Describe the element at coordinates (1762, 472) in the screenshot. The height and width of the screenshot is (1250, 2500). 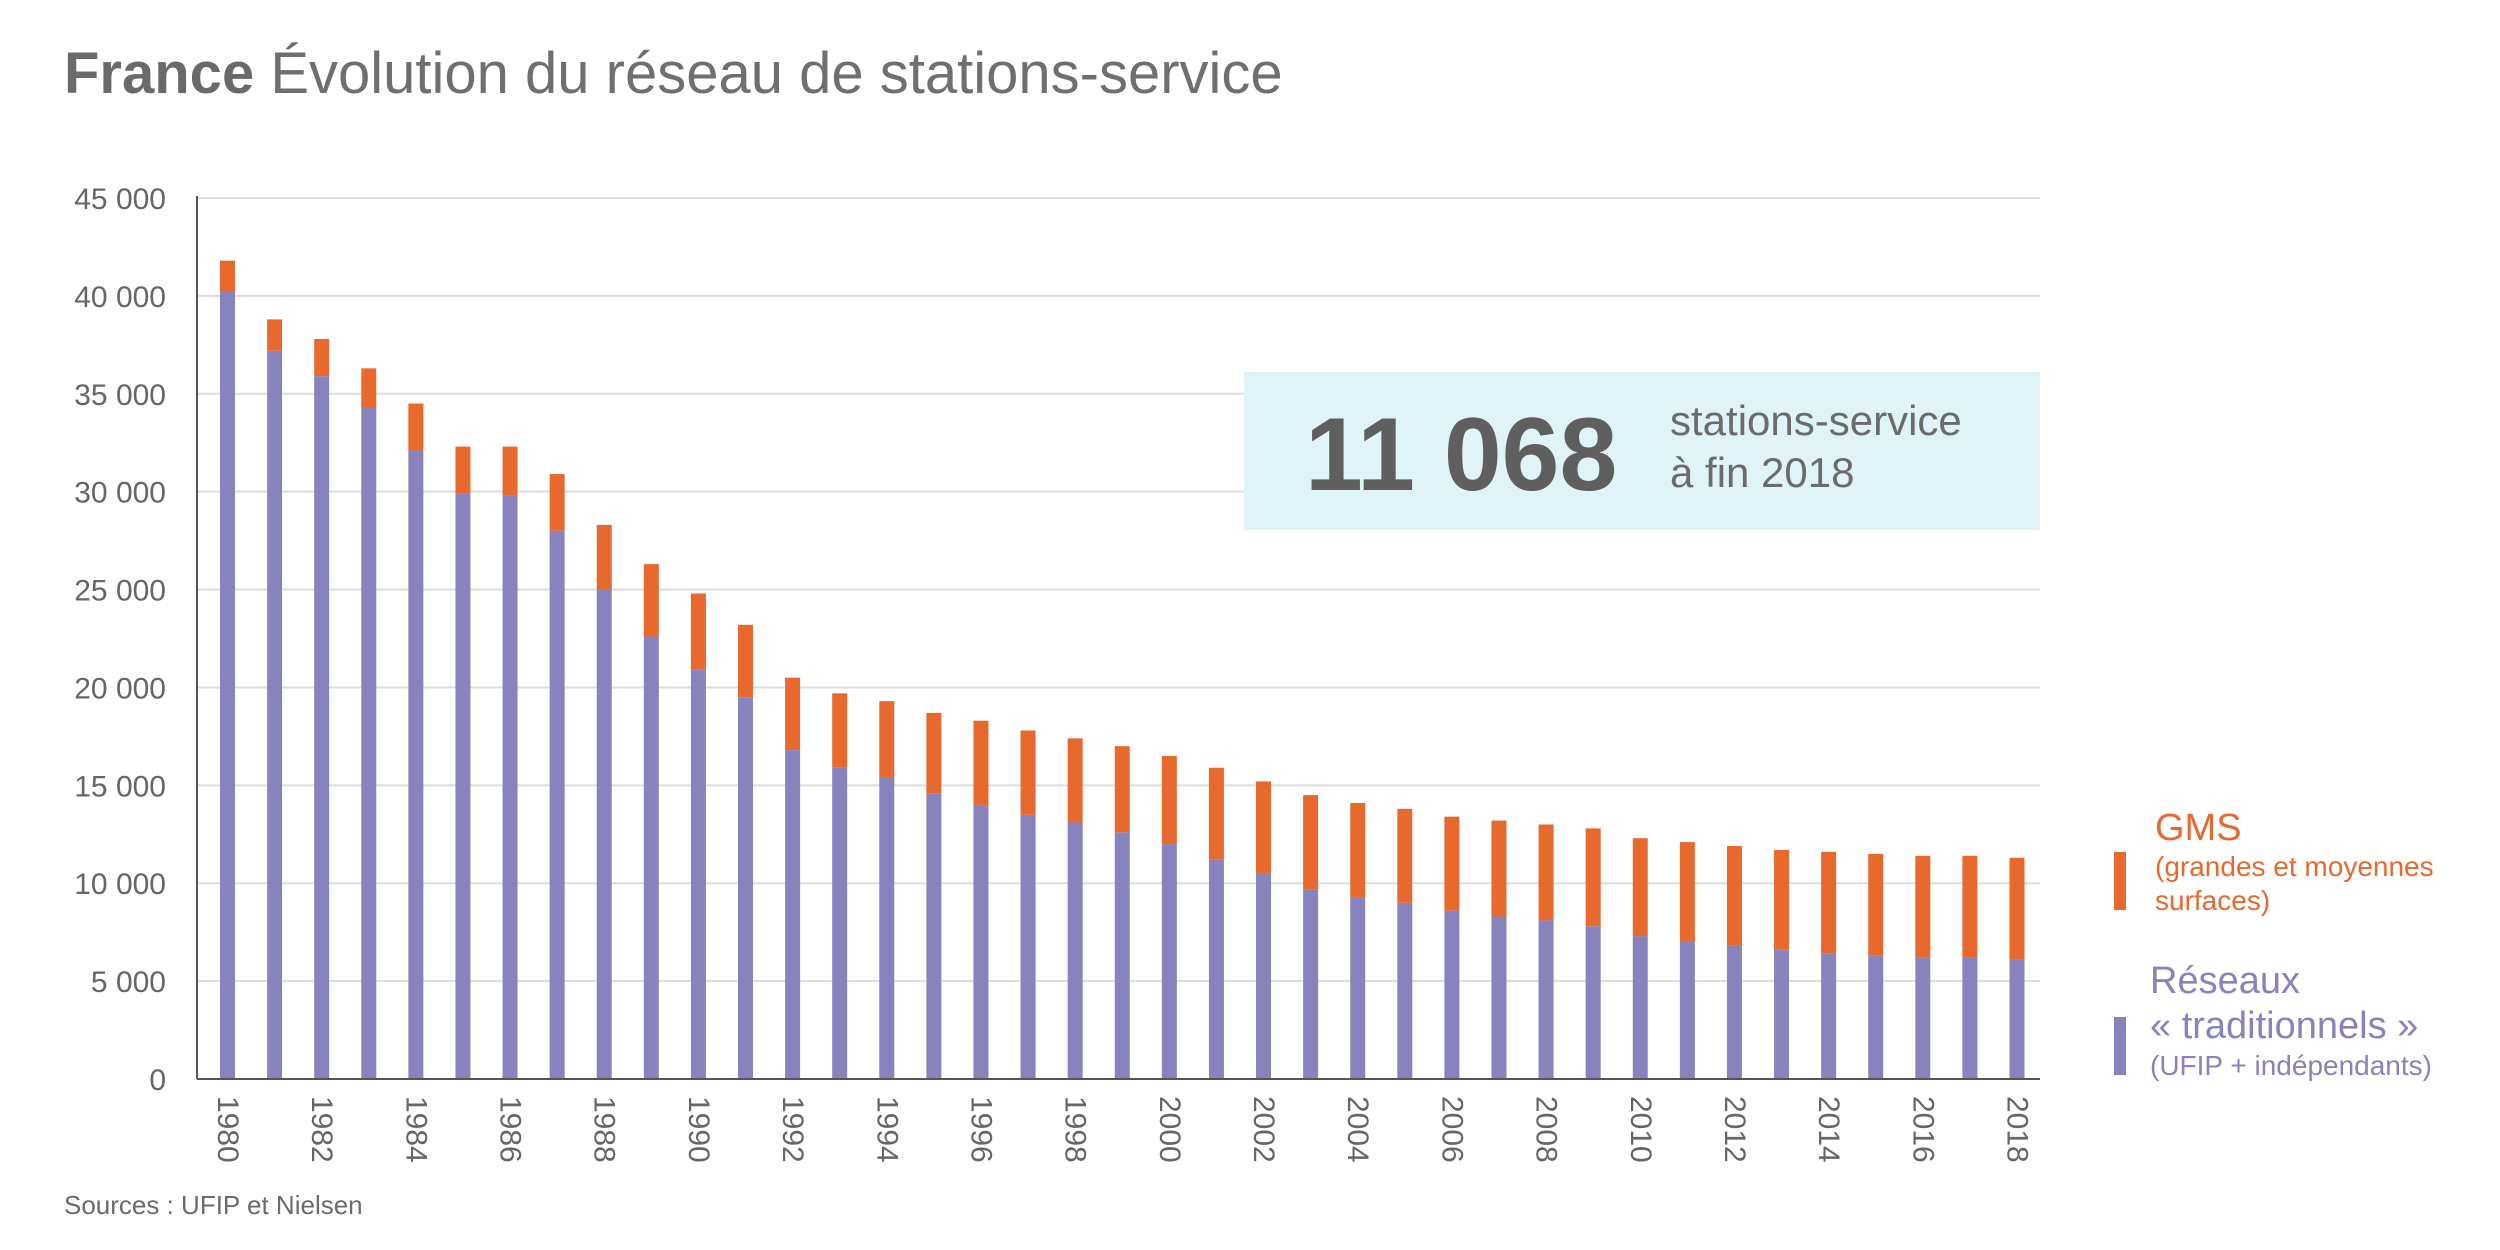
I see `callout-line2: à fin 2018` at that location.